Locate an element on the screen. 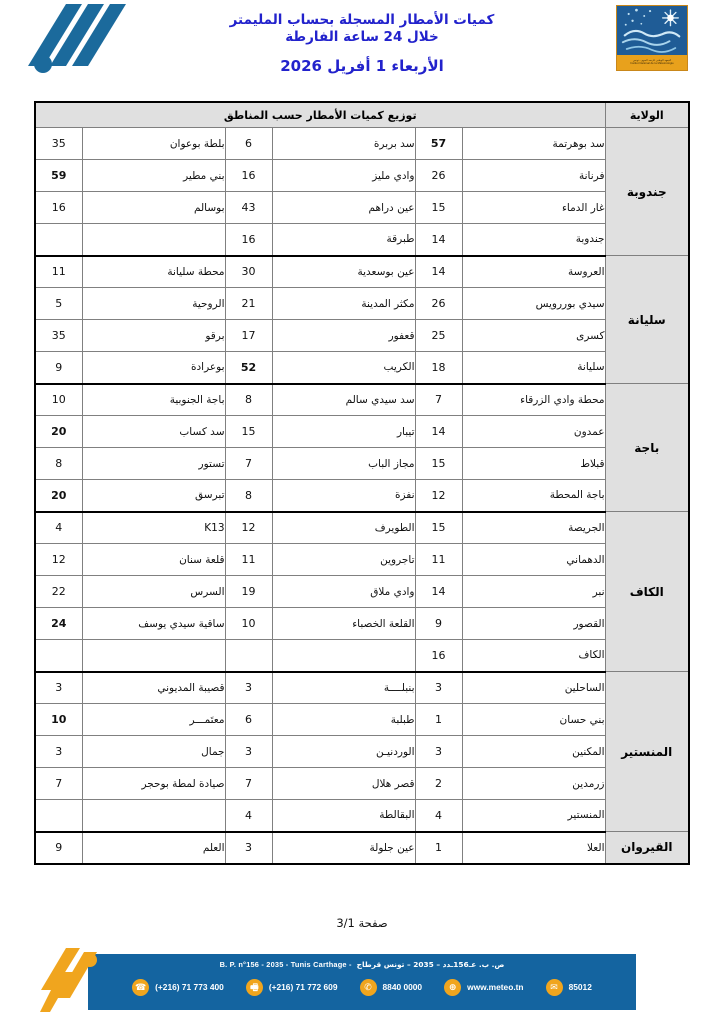 This screenshot has height=1024, width=724. page-number: صفحة 3/1 is located at coordinates (362, 923).